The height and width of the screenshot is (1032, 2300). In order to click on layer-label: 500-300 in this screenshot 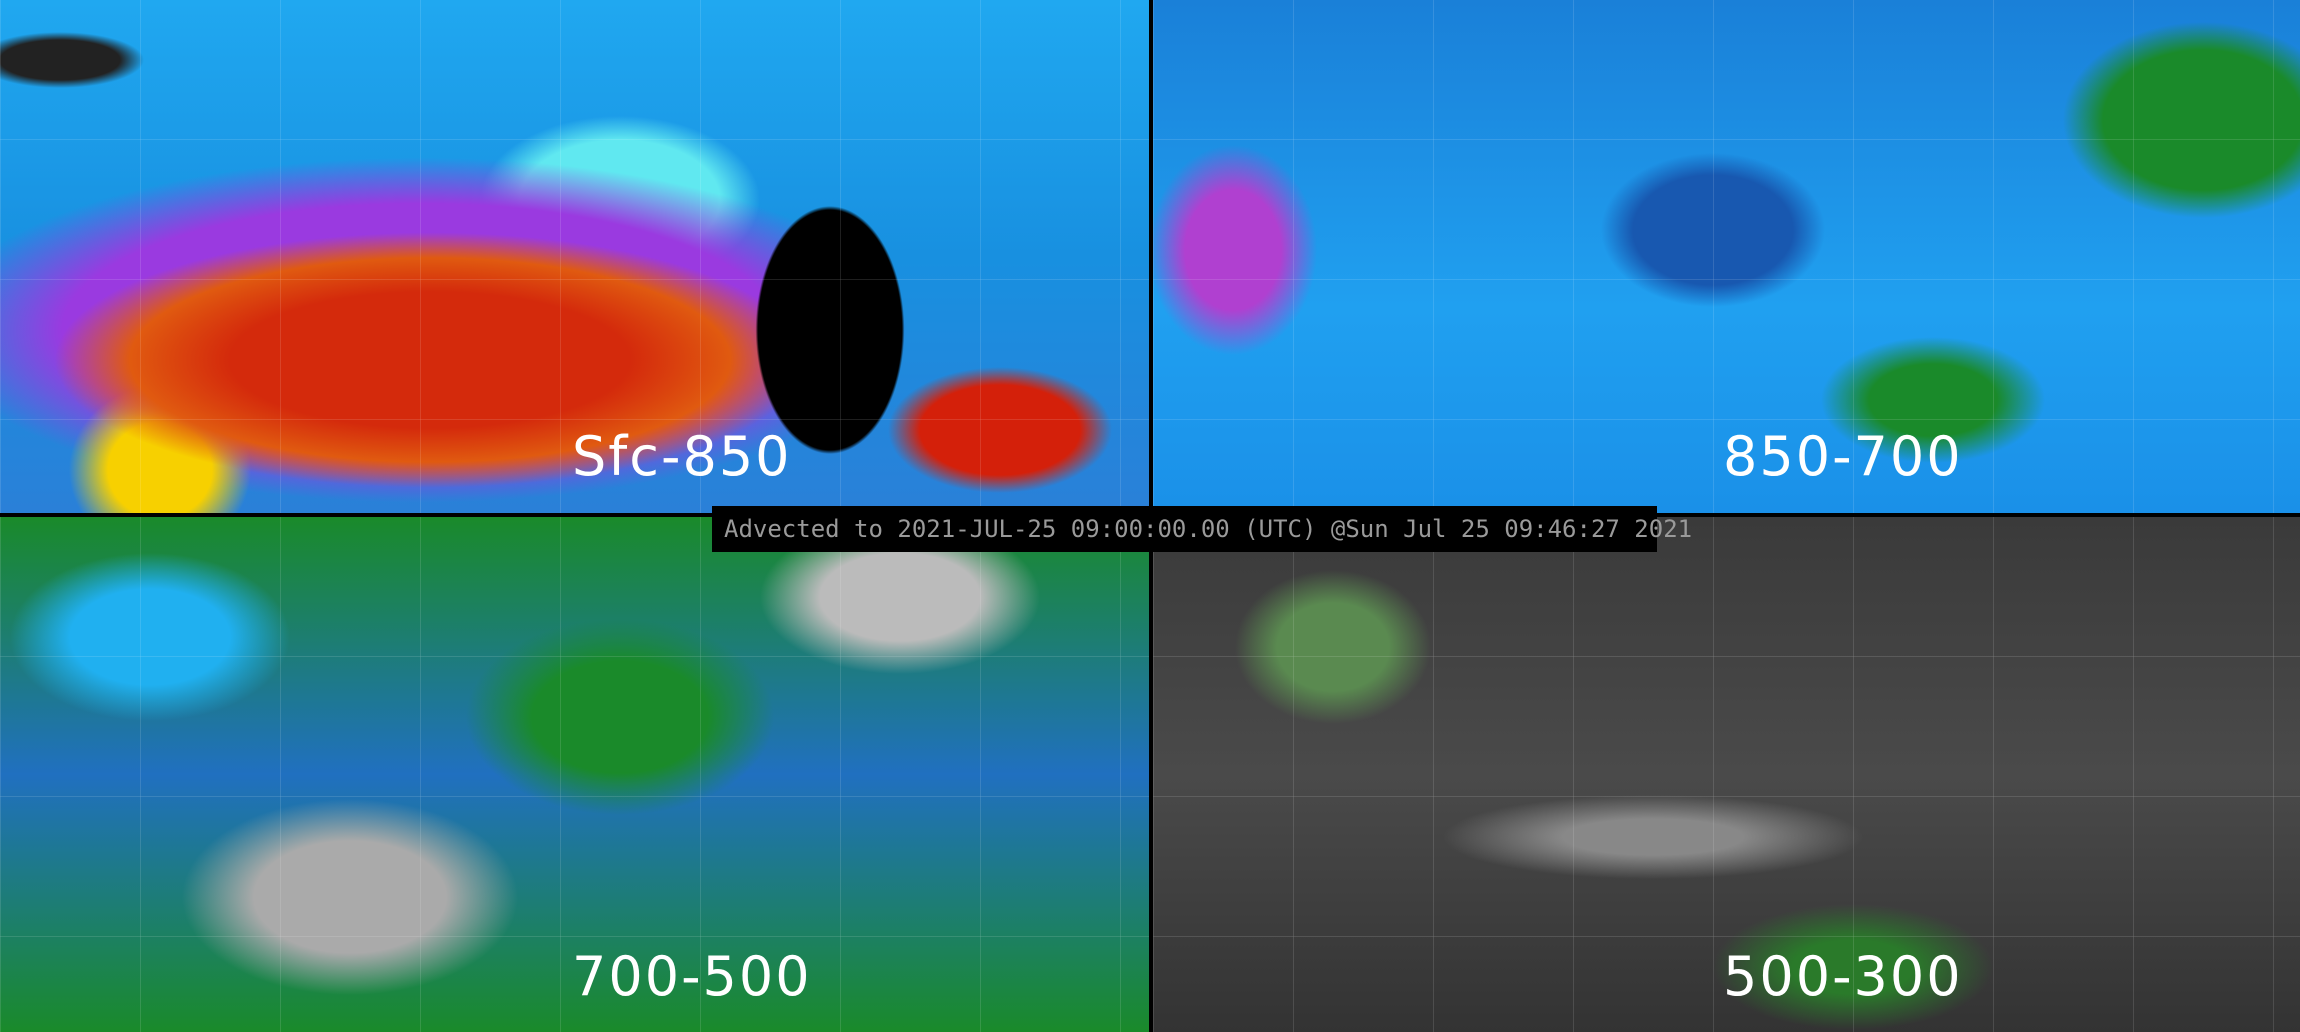, I will do `click(1843, 976)`.